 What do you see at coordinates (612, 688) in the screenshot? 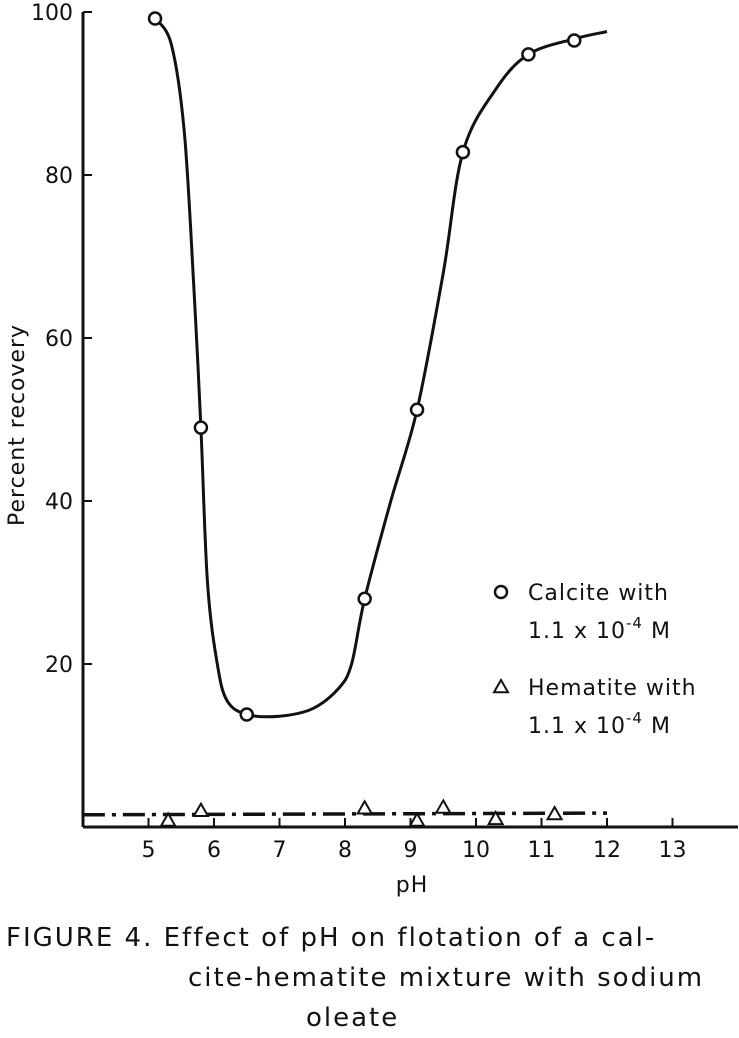
I see `legend-label-1: Hematite with` at bounding box center [612, 688].